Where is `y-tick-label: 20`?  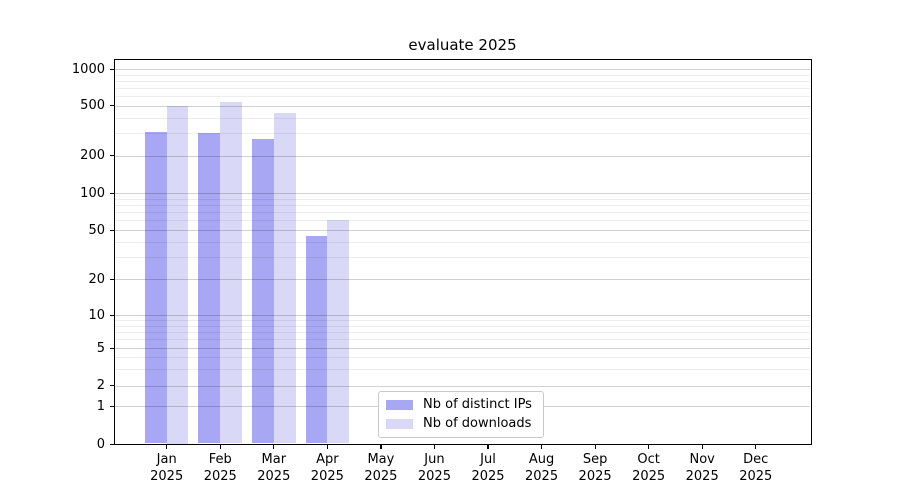 y-tick-label: 20 is located at coordinates (96, 279).